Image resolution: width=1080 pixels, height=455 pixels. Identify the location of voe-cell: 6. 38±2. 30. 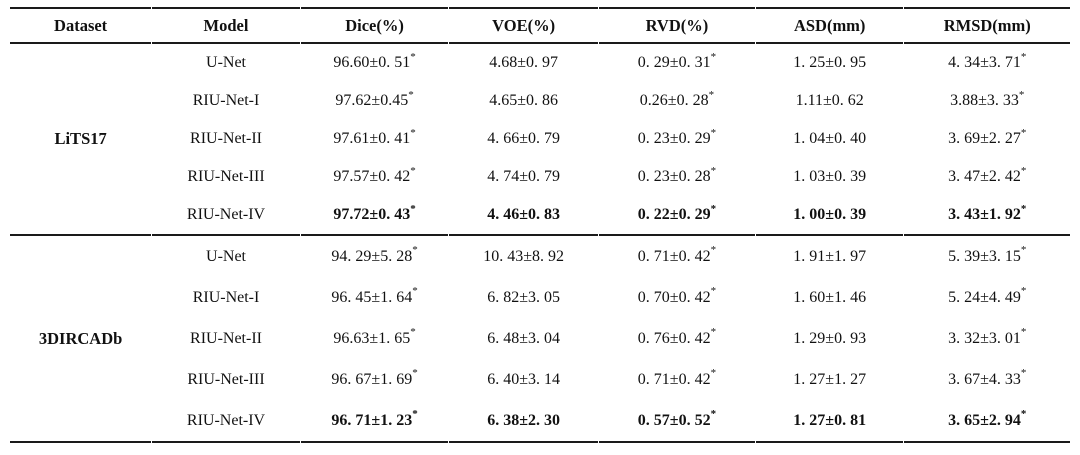
(523, 421).